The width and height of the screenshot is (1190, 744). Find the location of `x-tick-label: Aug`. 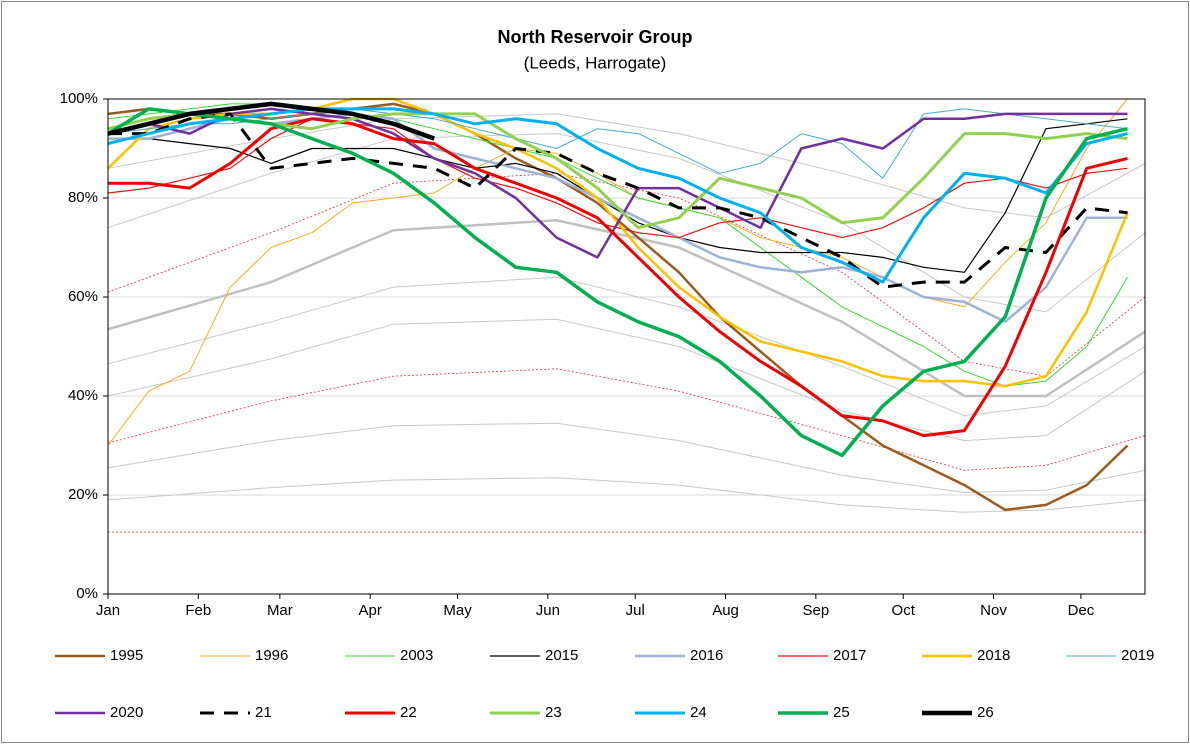

x-tick-label: Aug is located at coordinates (725, 610).